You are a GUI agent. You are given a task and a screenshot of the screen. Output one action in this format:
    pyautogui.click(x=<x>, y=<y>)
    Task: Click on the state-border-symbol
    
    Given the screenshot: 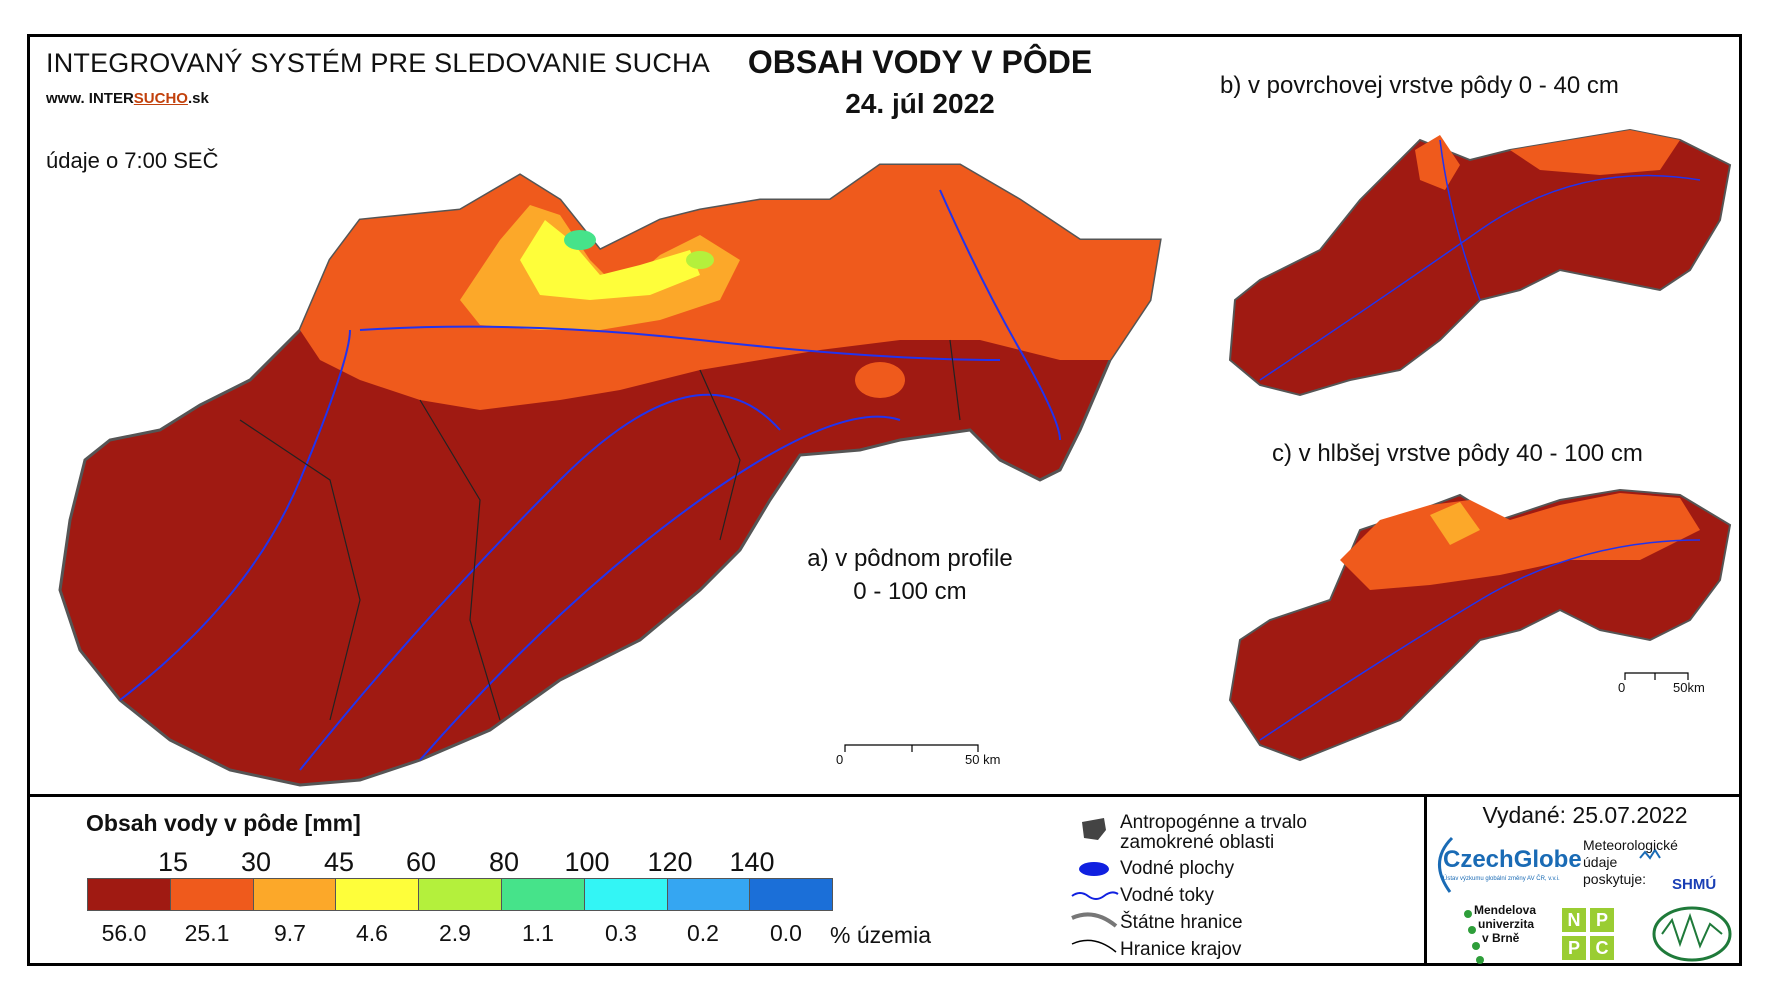 What is the action you would take?
    pyautogui.click(x=1094, y=920)
    